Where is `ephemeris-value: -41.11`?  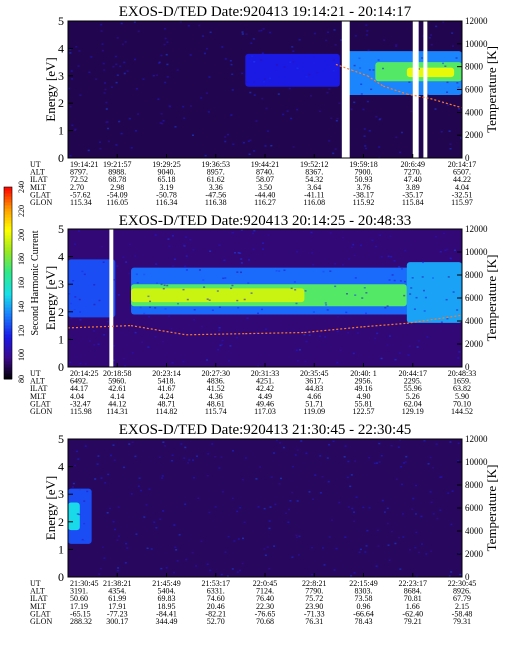 ephemeris-value: -41.11 is located at coordinates (314, 194).